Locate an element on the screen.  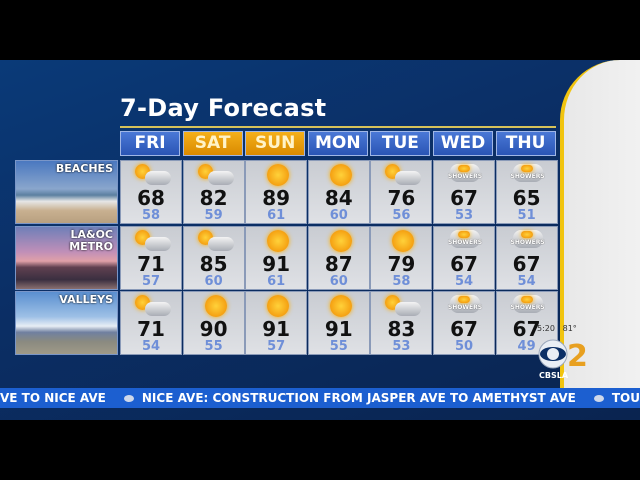
high-temp: 87 is located at coordinates (338, 264).